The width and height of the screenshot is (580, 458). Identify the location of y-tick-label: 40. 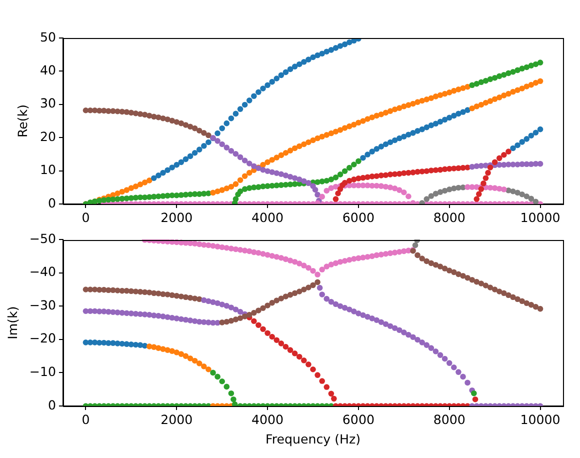
(48, 70).